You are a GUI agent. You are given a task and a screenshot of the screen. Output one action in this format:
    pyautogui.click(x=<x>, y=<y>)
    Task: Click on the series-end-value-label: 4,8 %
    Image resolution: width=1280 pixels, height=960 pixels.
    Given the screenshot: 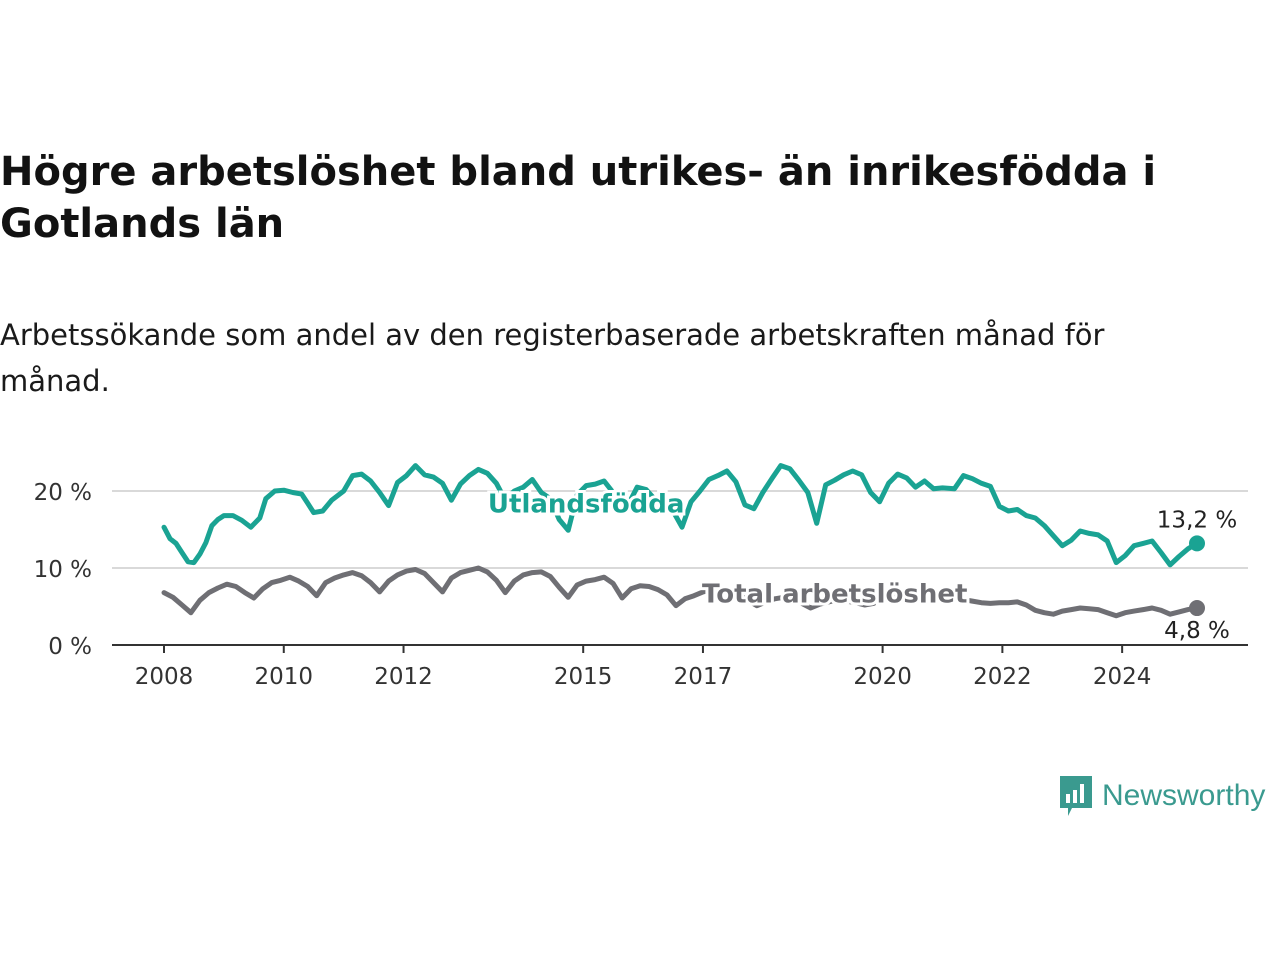 What is the action you would take?
    pyautogui.click(x=1197, y=631)
    